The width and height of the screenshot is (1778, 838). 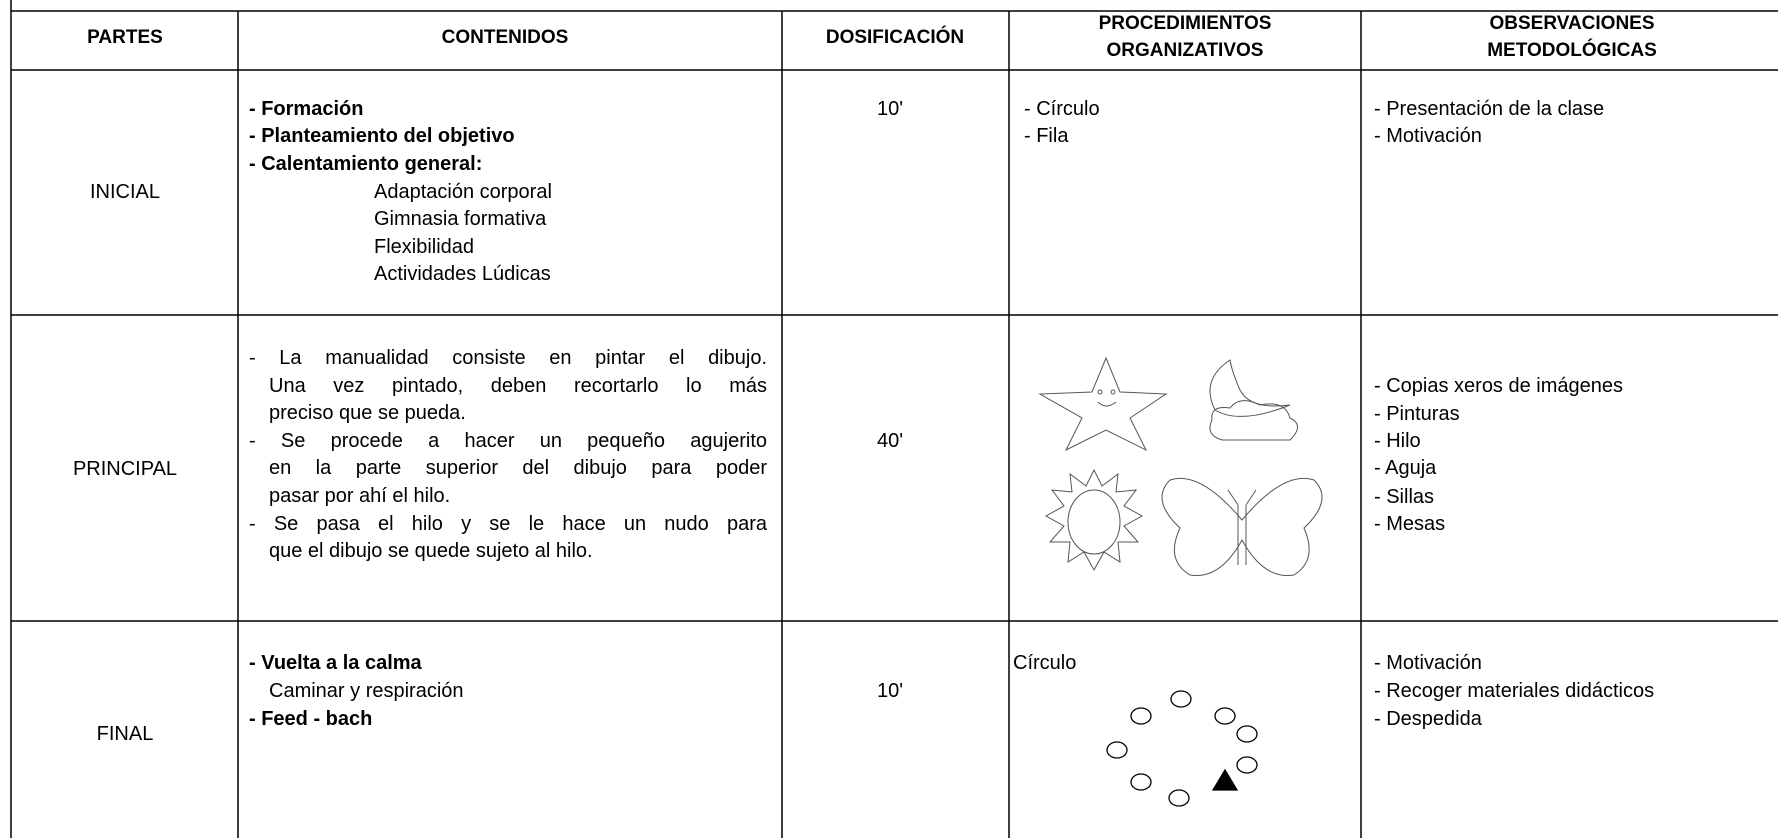 What do you see at coordinates (382, 136) in the screenshot?
I see `contenido: - Planteamiento del objetivo` at bounding box center [382, 136].